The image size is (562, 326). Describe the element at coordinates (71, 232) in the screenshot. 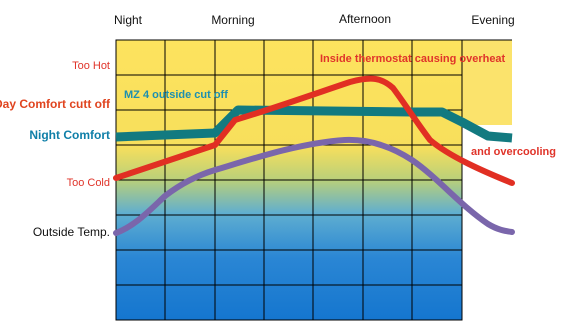

I see `row-label-outside-temp: Outside Temp.` at that location.